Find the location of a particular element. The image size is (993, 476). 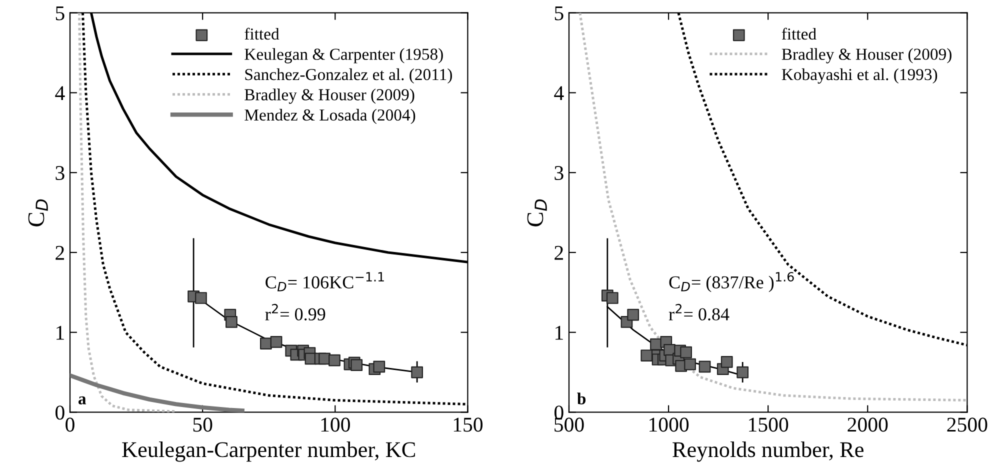

annotation: C$_{D}$= 106KC$^{−1.1}$ is located at coordinates (325, 282).